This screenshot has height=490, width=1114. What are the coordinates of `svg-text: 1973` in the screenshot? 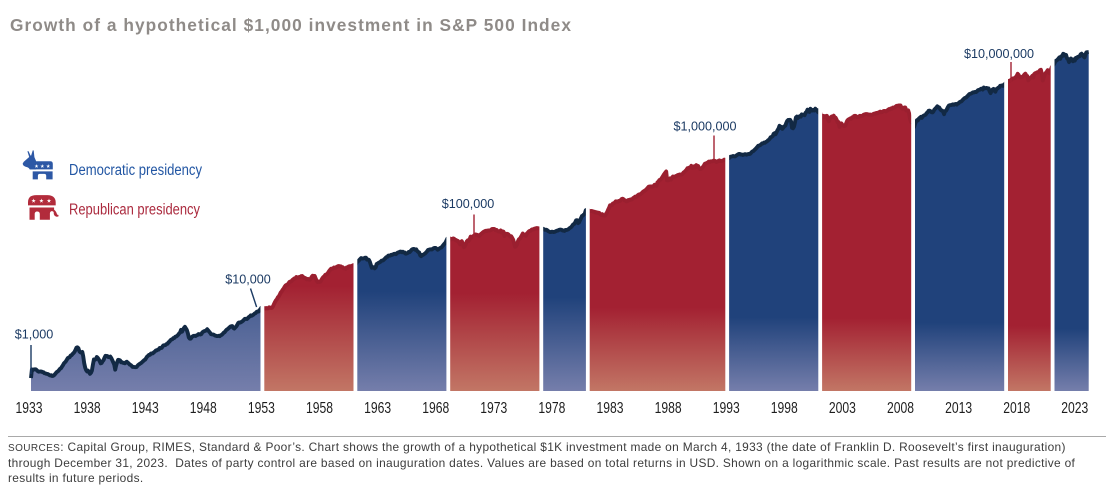 It's located at (493, 408).